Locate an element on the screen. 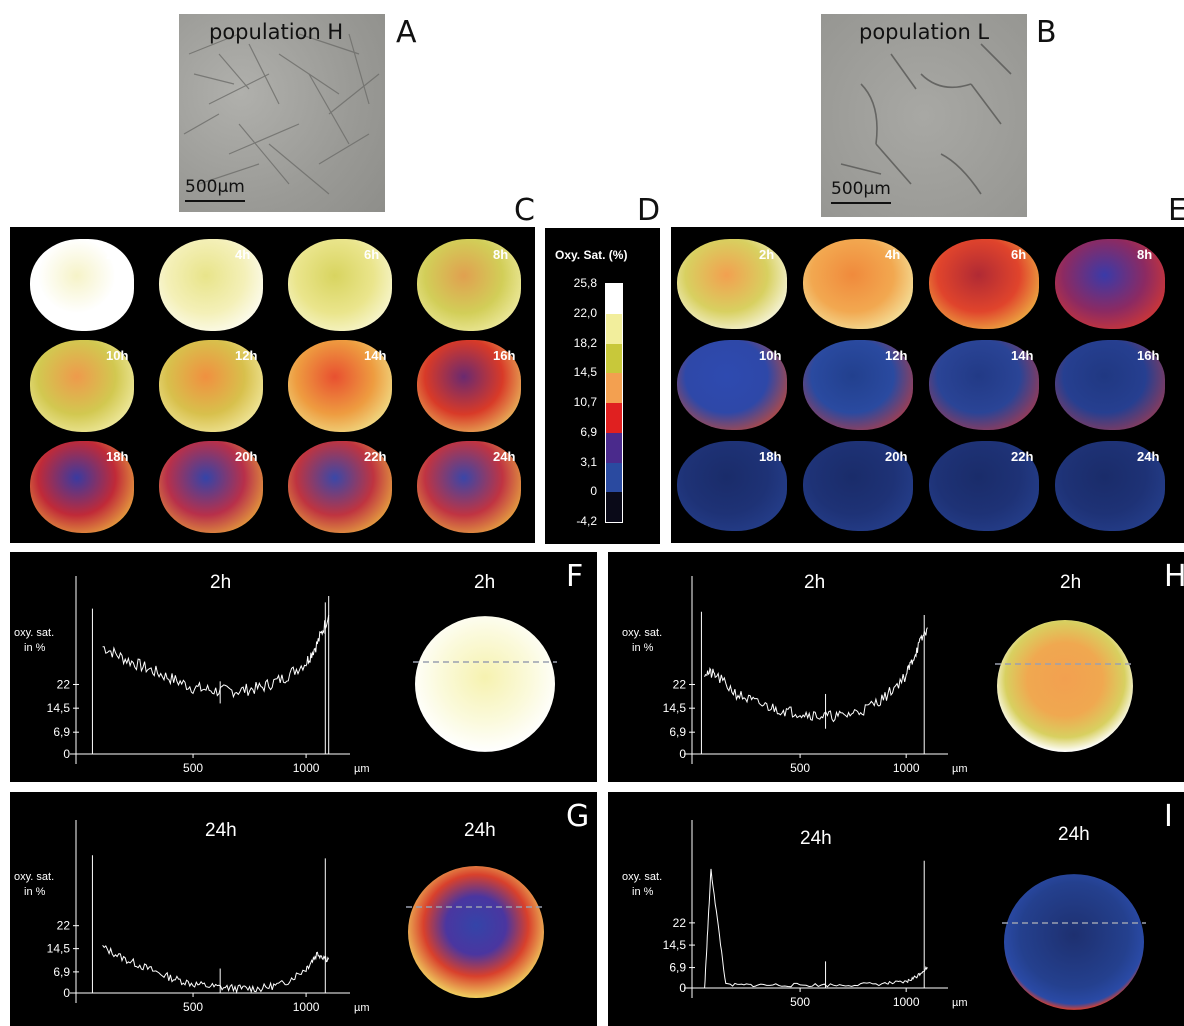 This screenshot has height=1026, width=1184. cell-texture-b is located at coordinates (926, 119).